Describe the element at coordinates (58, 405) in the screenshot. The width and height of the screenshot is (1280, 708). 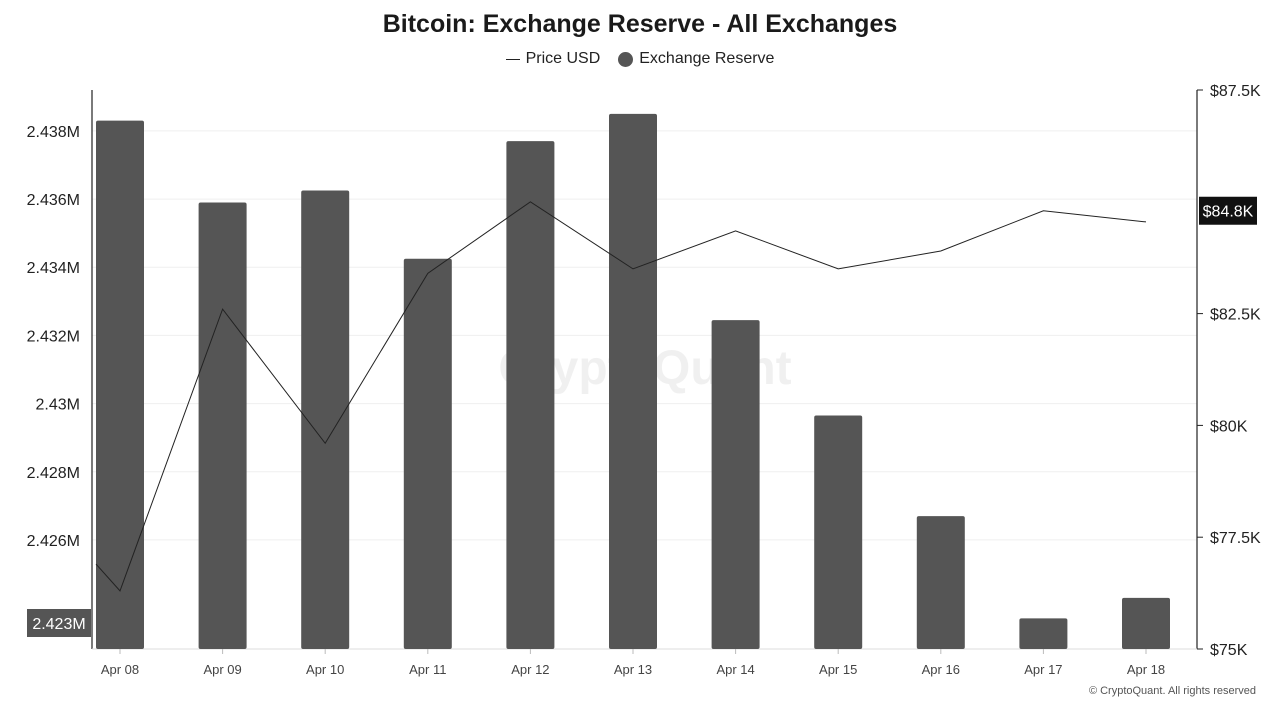
I see `y-left-tick-label: 2.43M` at that location.